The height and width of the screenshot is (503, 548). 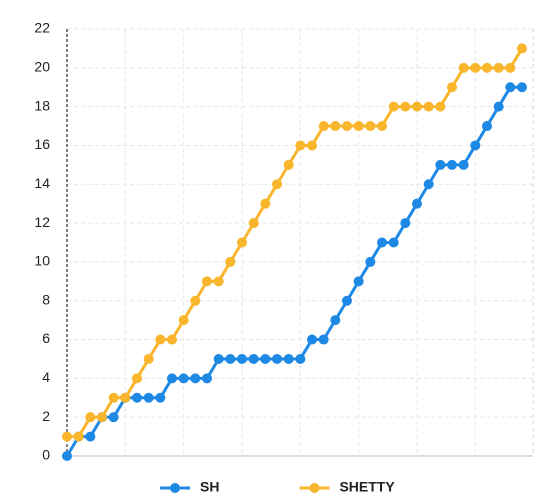 What do you see at coordinates (46, 416) in the screenshot?
I see `y-tick-label: 2` at bounding box center [46, 416].